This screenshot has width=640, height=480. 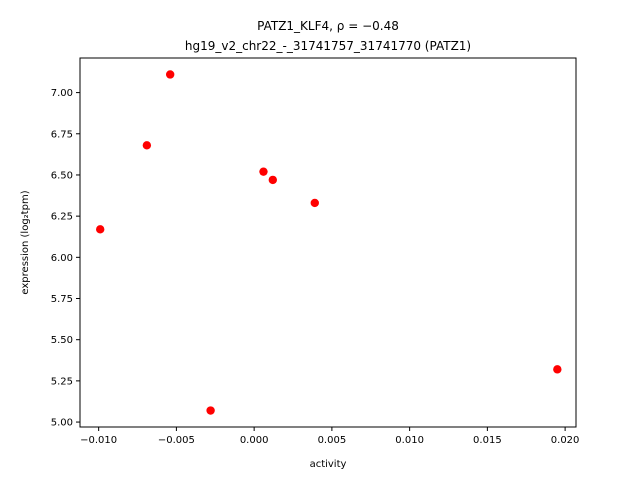 I want to click on y-tick-label: 5.25, so click(x=62, y=381).